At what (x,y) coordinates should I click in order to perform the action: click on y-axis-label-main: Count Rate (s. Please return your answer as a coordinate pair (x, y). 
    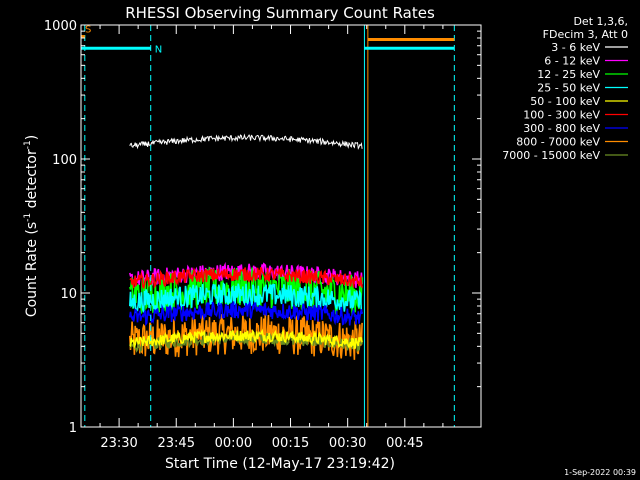
    Looking at the image, I should click on (32, 269).